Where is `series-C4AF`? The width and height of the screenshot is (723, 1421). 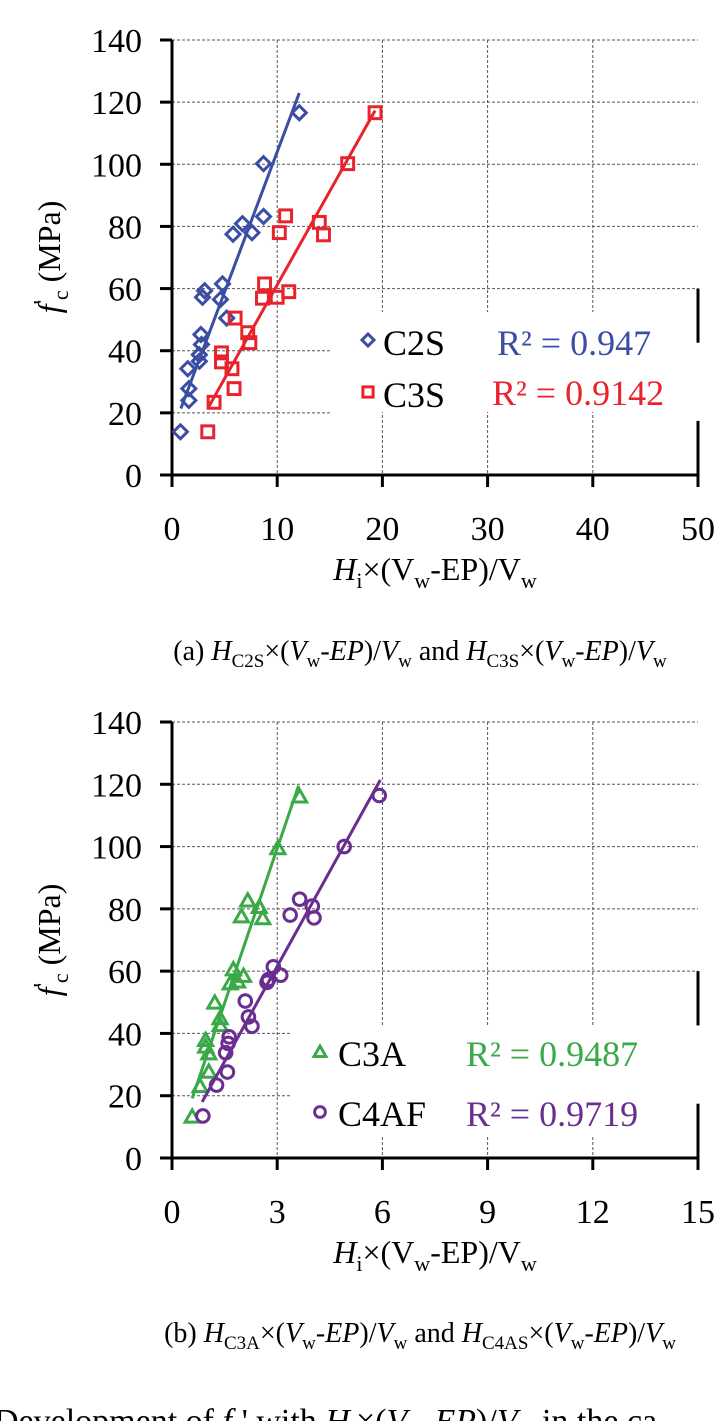
series-C4AF is located at coordinates (291, 951).